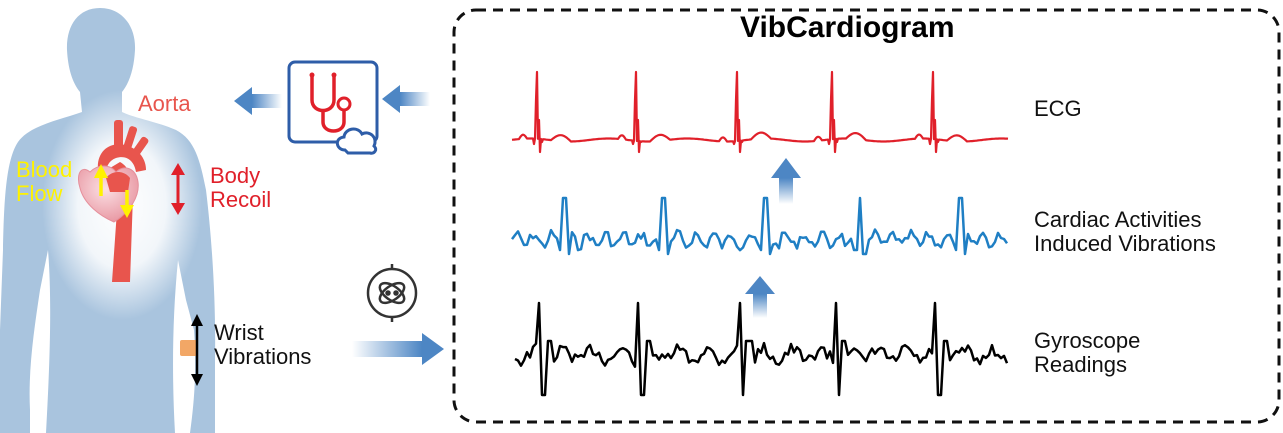  What do you see at coordinates (241, 199) in the screenshot?
I see `body-recoil-label-line2: Recoil` at bounding box center [241, 199].